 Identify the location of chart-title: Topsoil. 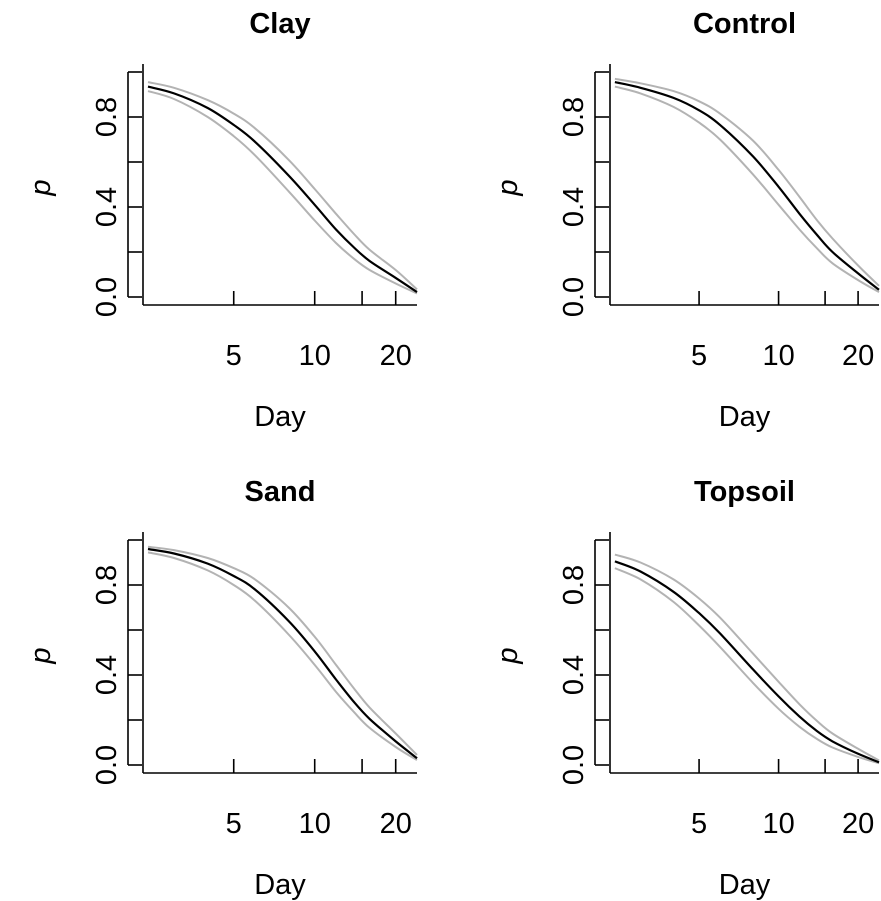
(744, 492).